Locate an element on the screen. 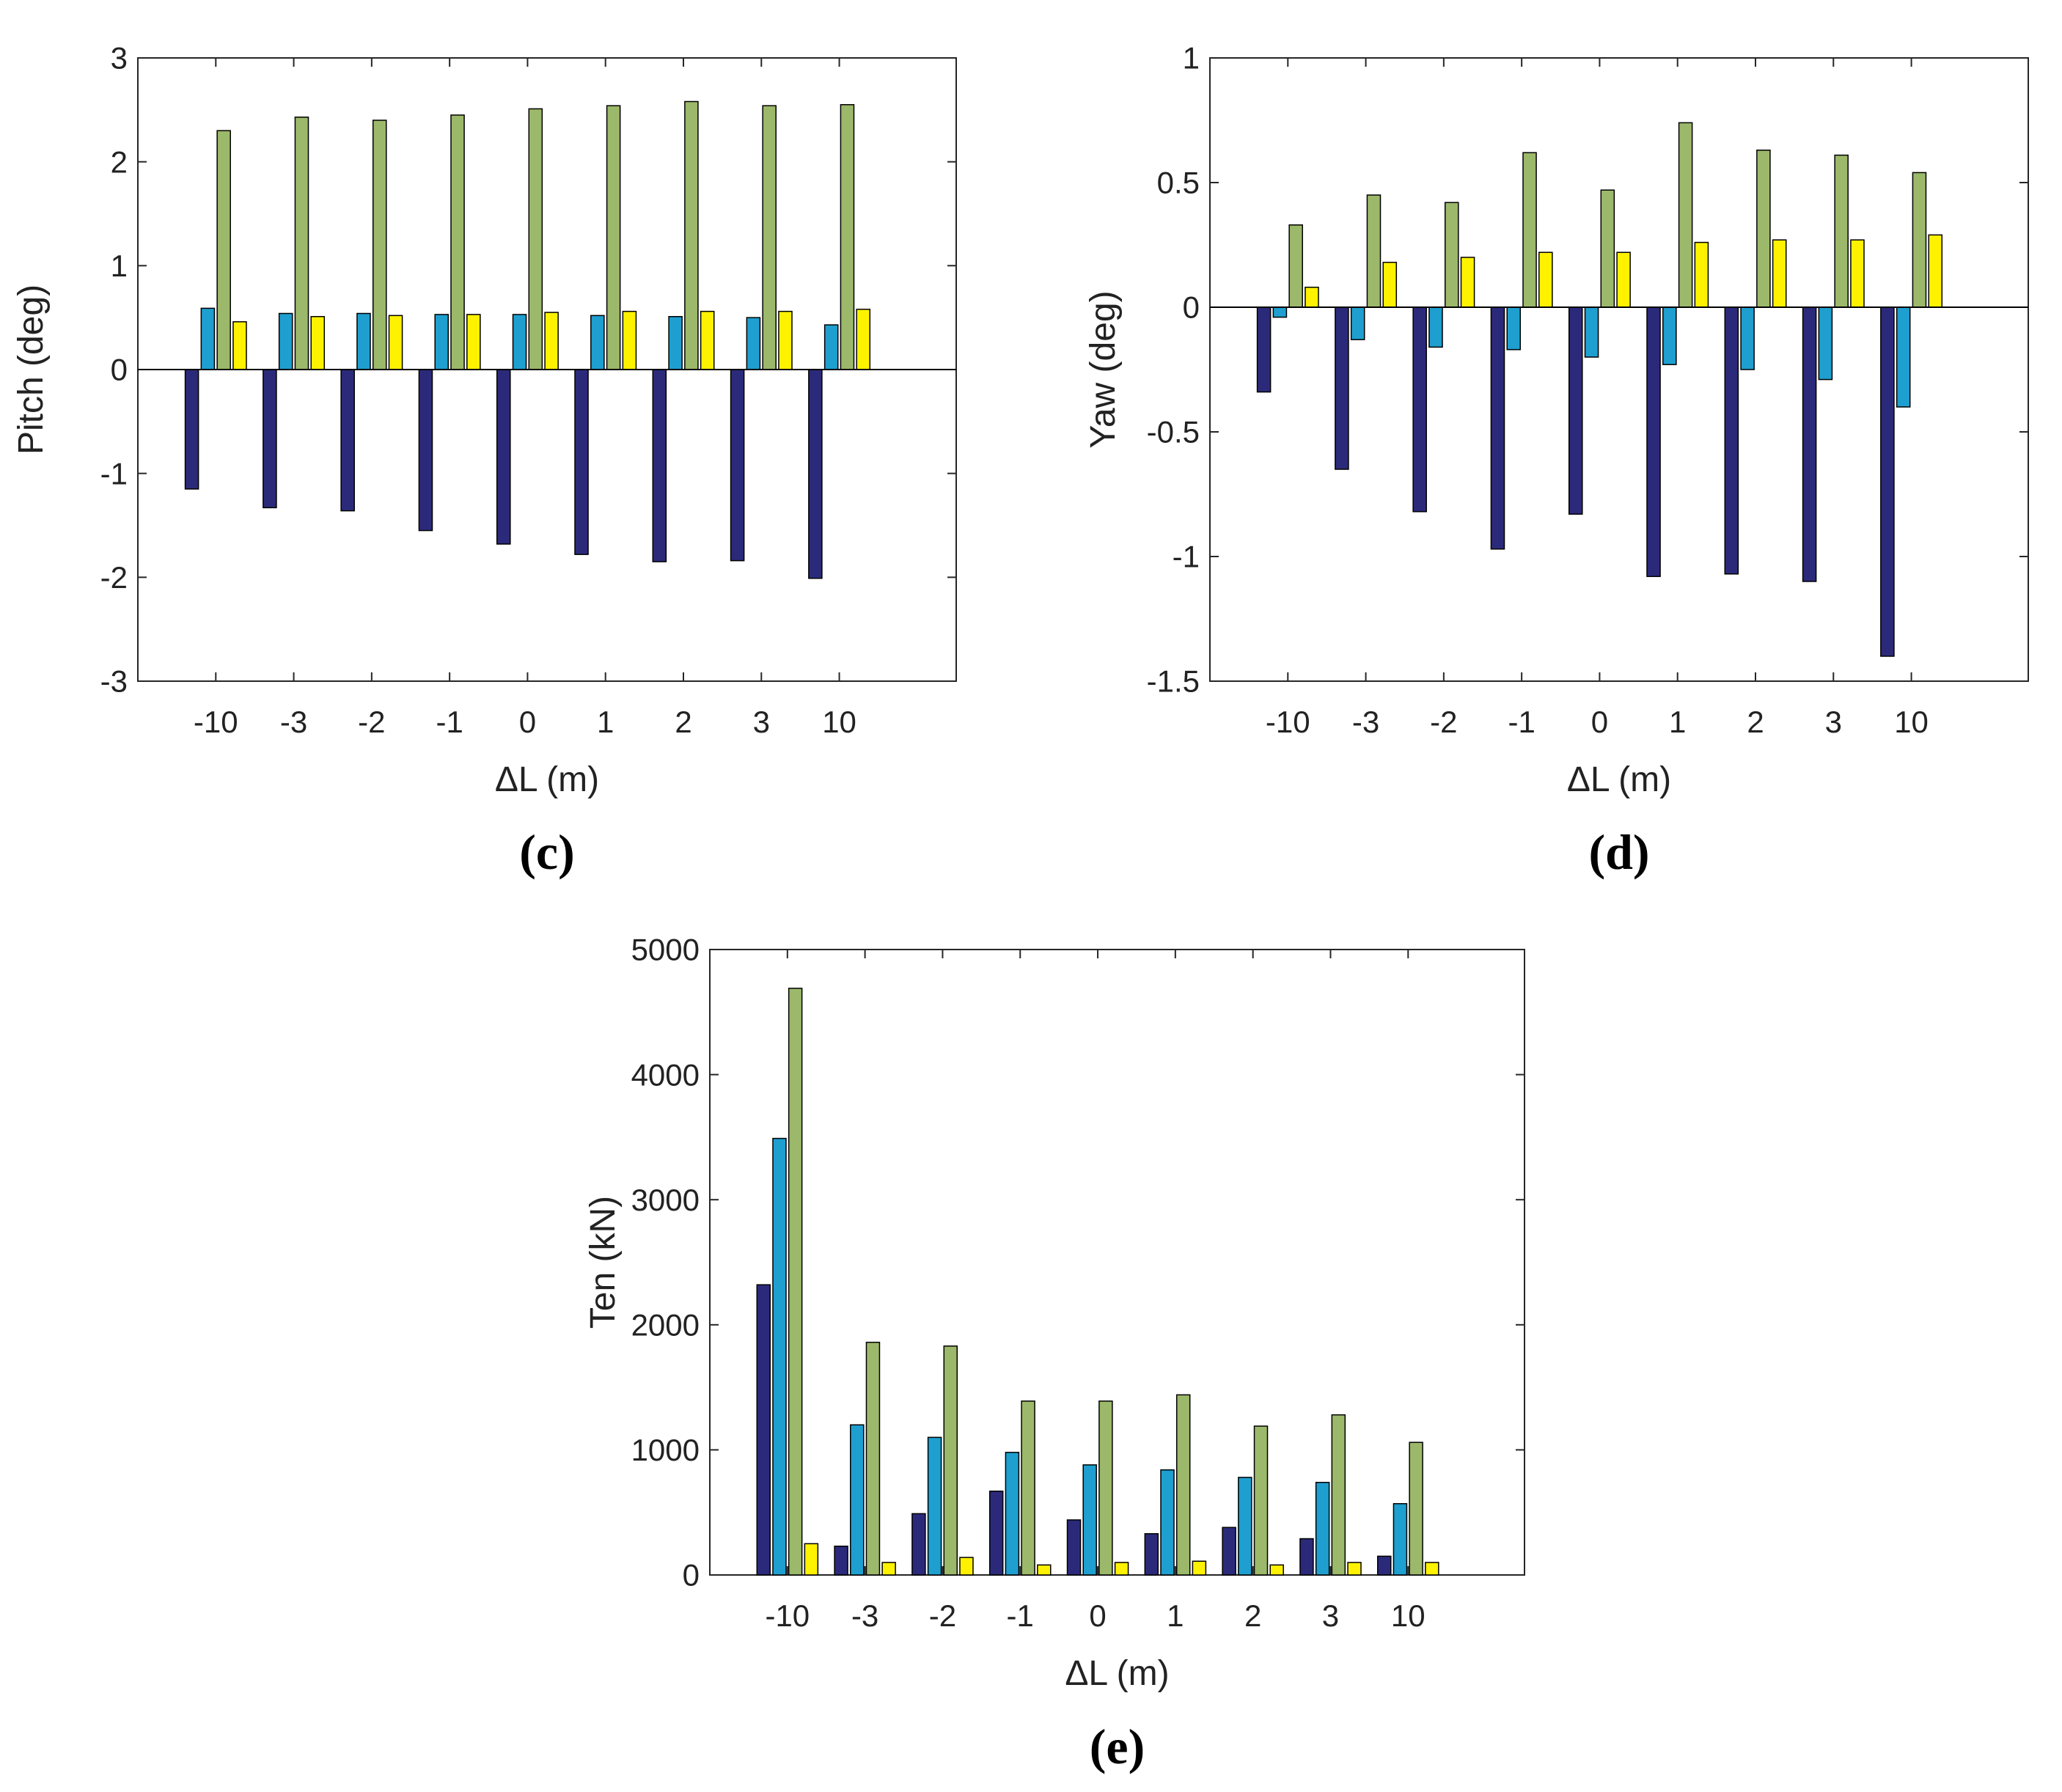 Image resolution: width=2062 pixels, height=1792 pixels. bar-d-series3-cat3 is located at coordinates (1529, 230).